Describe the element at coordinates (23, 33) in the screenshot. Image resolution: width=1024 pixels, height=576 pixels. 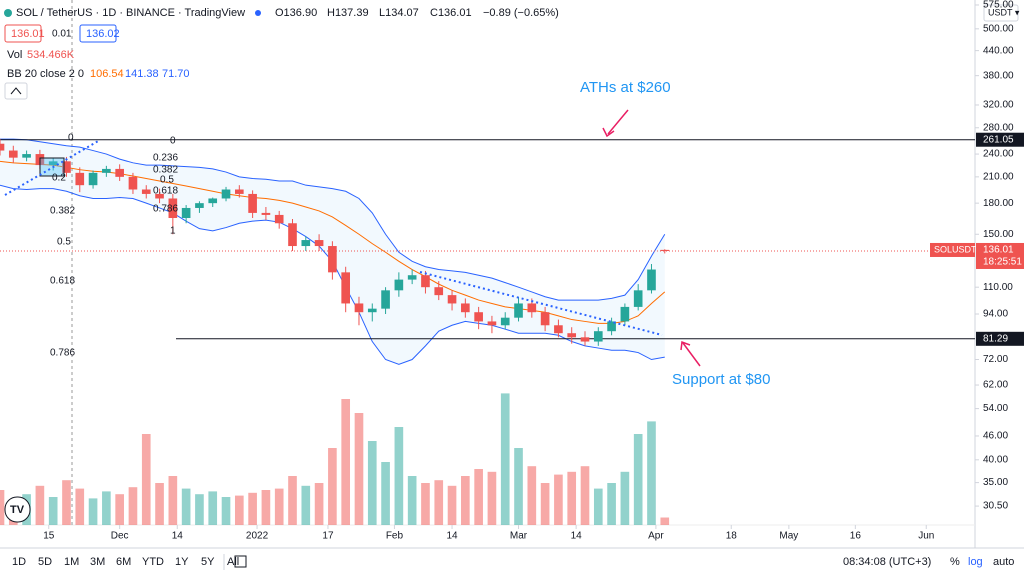
I see `bid-box` at that location.